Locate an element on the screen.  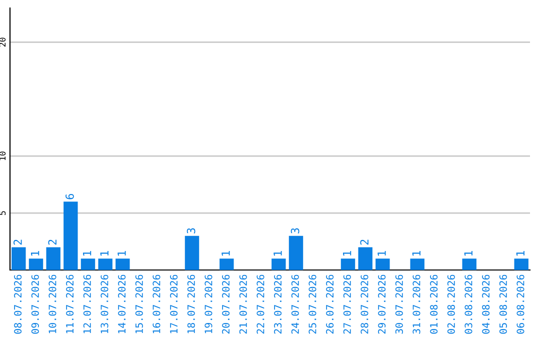
x-tick-label: 09.07.2026 is located at coordinates (35, 304).